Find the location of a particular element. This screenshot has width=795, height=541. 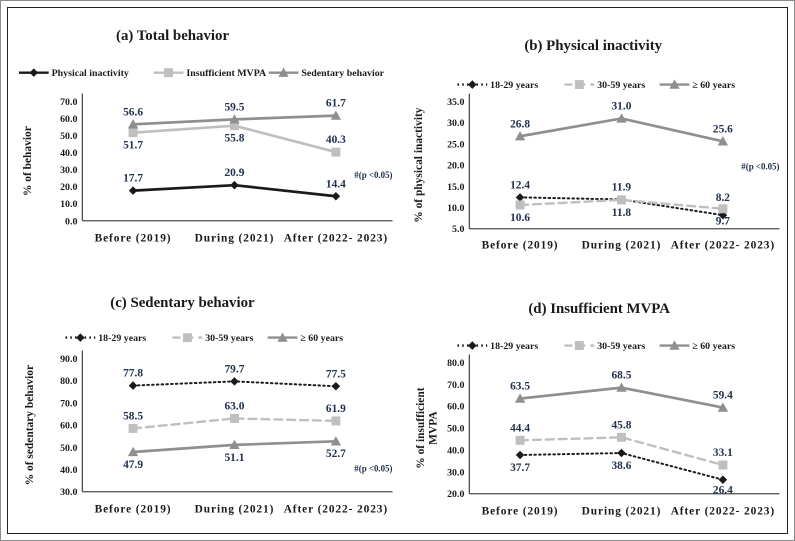

data-label: 8.2 is located at coordinates (722, 198).